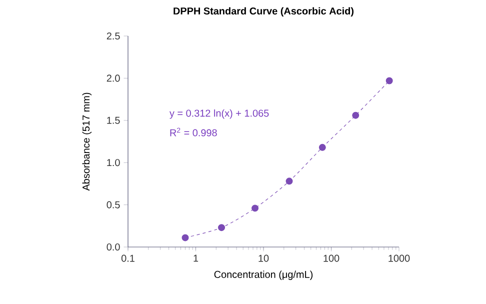 Image resolution: width=486 pixels, height=304 pixels. I want to click on annotation: y = 0.312 ln(x) + 1.065, so click(219, 114).